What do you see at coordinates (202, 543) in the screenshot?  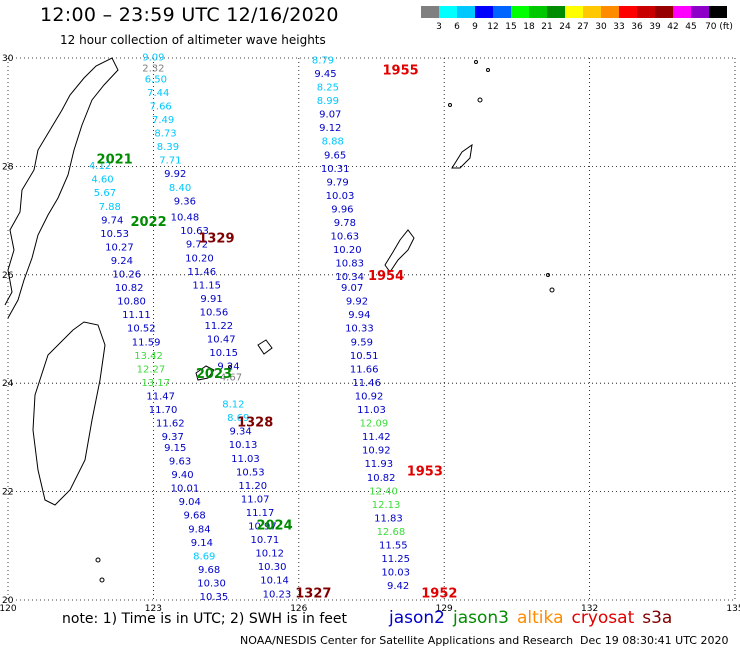 I see `wave-height-value: 9.14` at bounding box center [202, 543].